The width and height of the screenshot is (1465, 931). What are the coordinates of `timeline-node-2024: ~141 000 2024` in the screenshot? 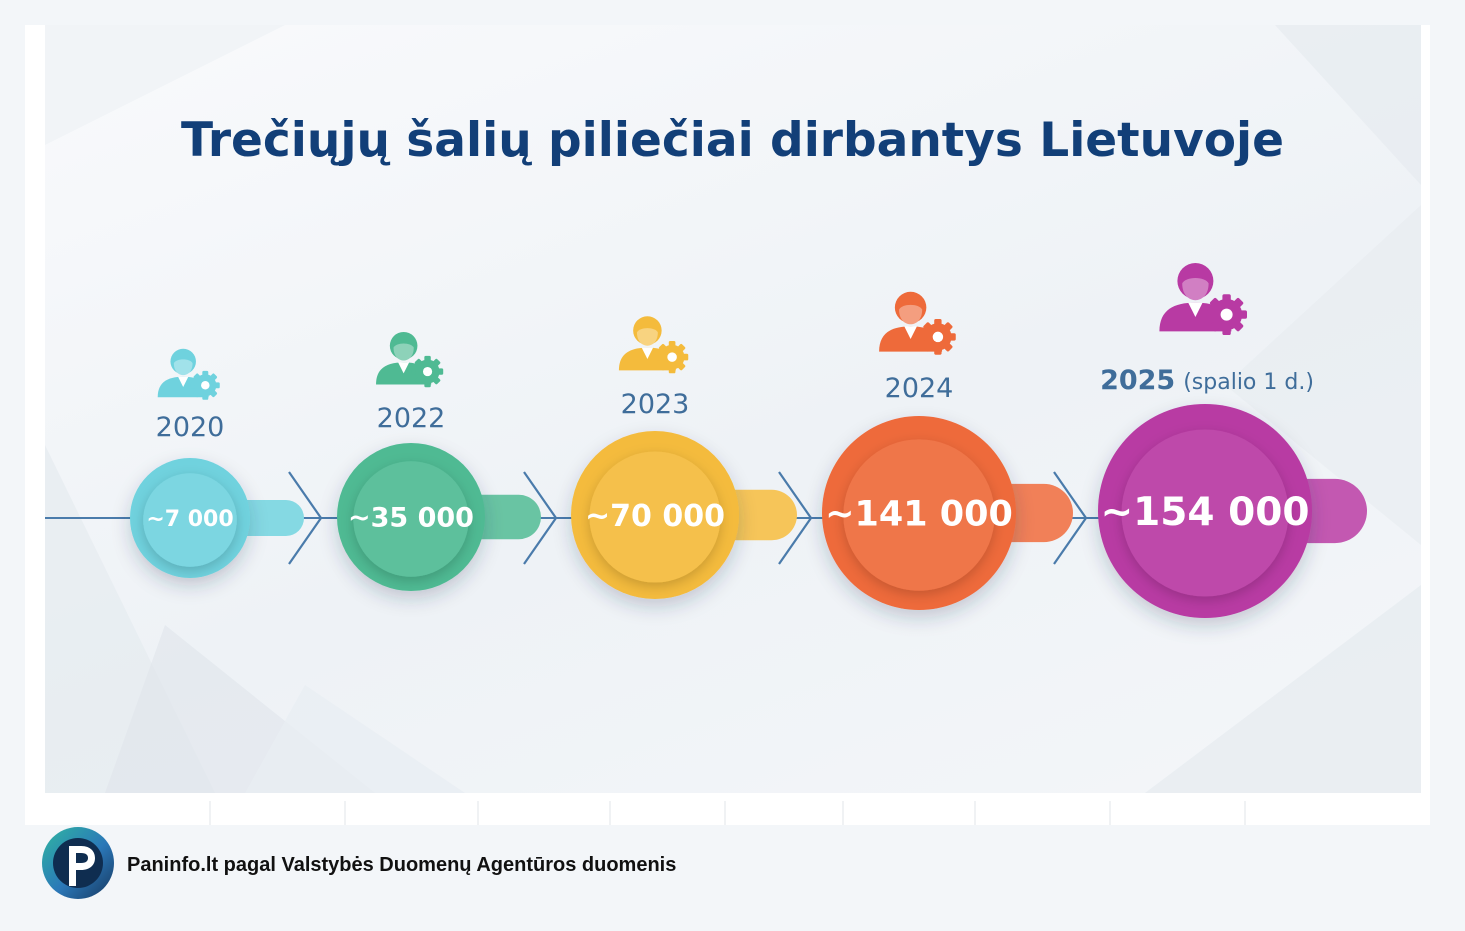 It's located at (947, 450).